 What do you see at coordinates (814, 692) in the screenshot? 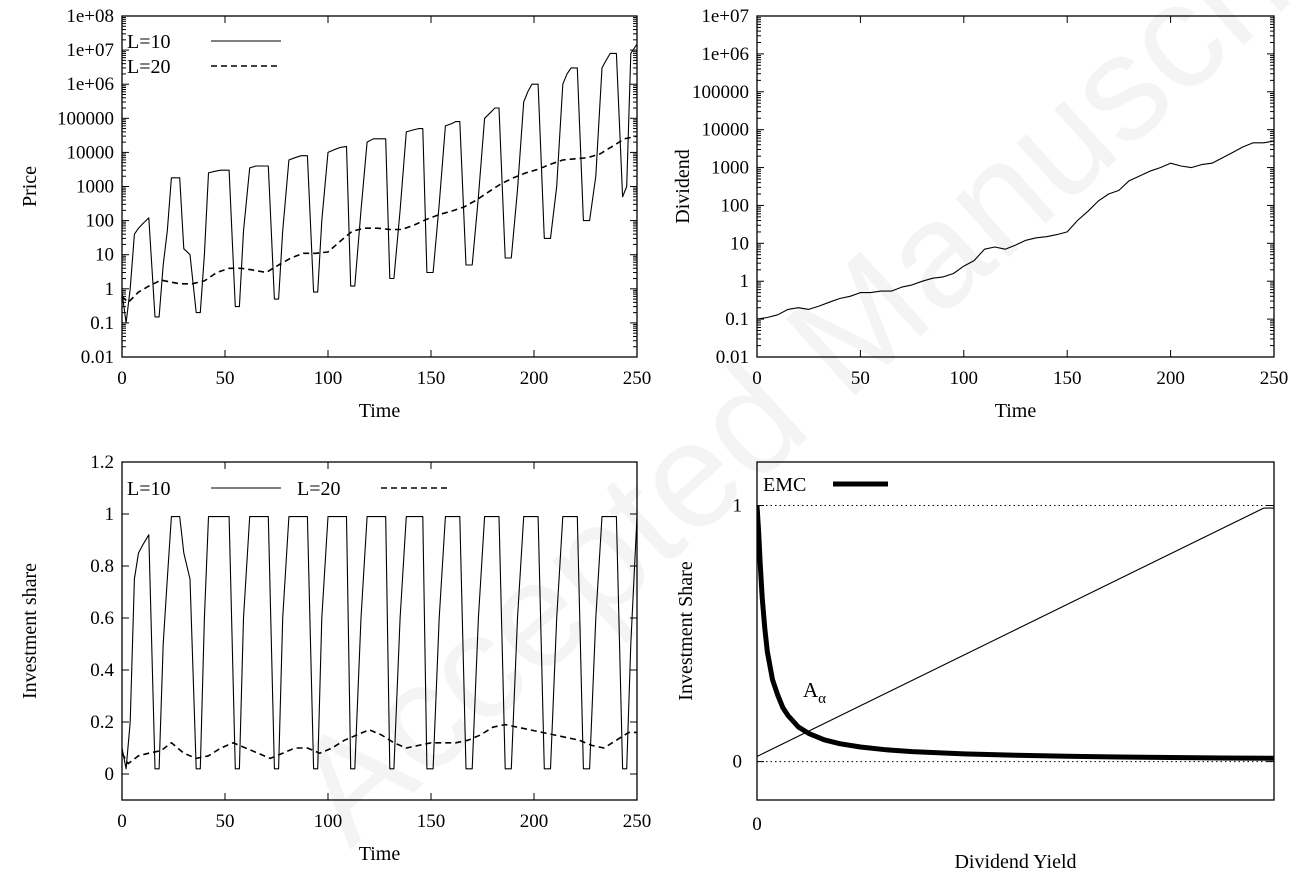
I see `annotation-label: Aα` at bounding box center [814, 692].